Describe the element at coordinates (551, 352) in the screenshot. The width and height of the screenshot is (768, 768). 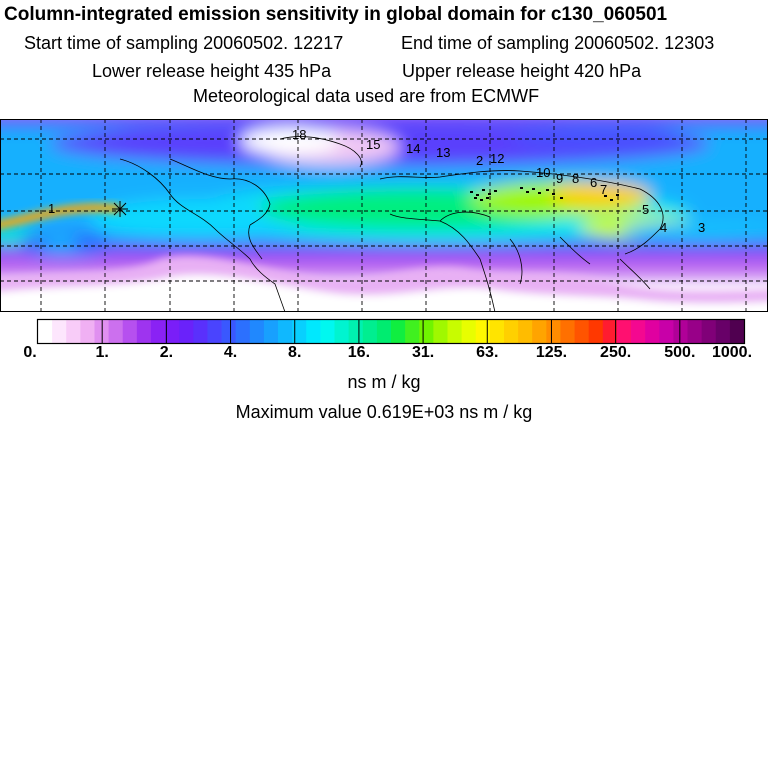
I see `colorbar-tick-label: 125.` at that location.